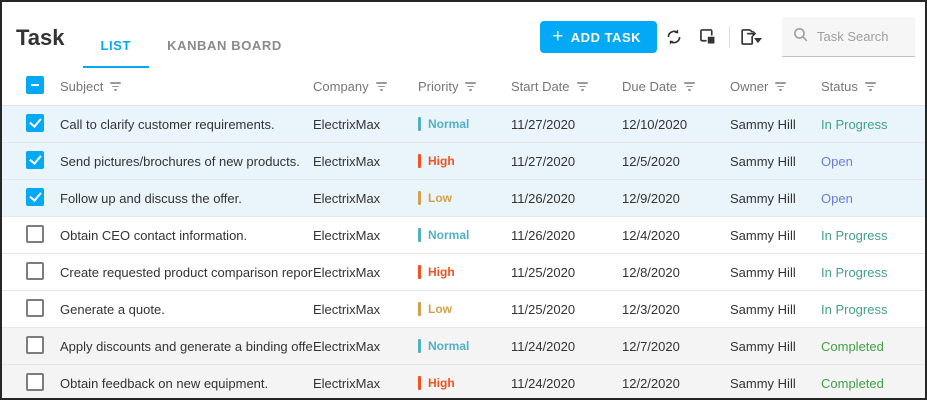 This screenshot has height=400, width=927. Describe the element at coordinates (224, 45) in the screenshot. I see `tab-kanban-board: KANBAN BOARD` at that location.